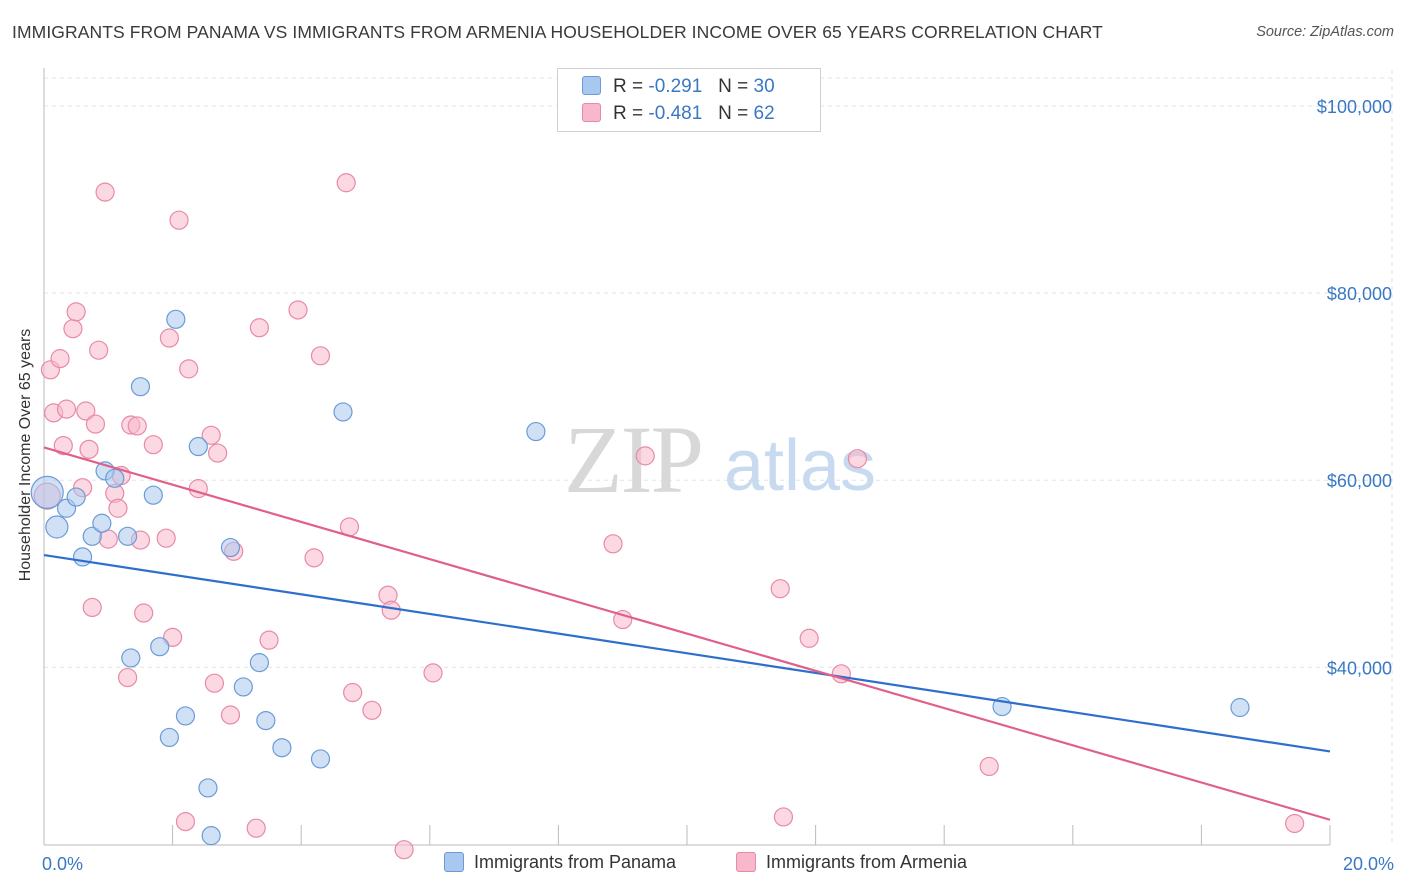  What do you see at coordinates (675, 86) in the screenshot?
I see `legend-panama-r-value: -0.291` at bounding box center [675, 86].